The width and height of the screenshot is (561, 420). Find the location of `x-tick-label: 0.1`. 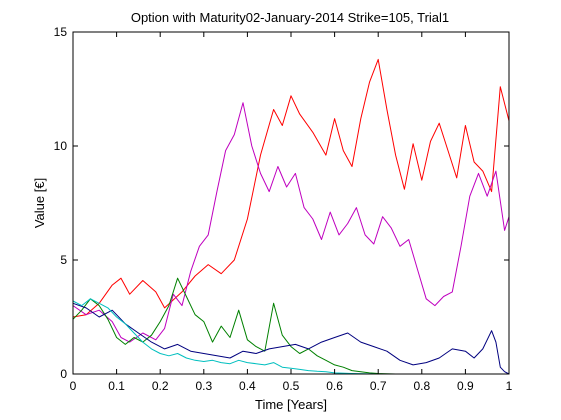

x-tick-label: 0.1 is located at coordinates (116, 386).